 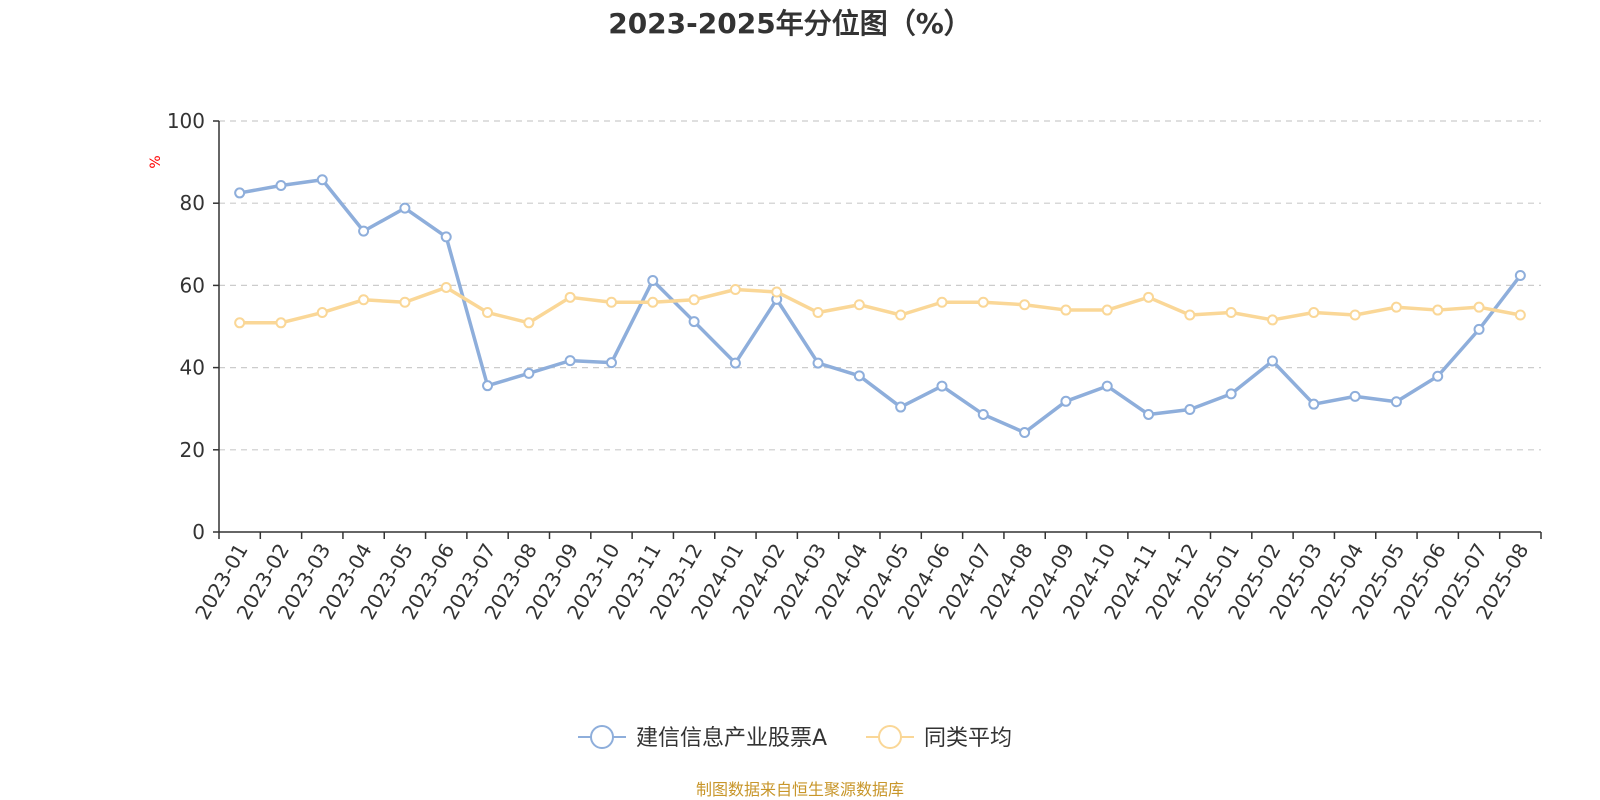 What do you see at coordinates (602, 737) in the screenshot?
I see `legend-series-1-marker` at bounding box center [602, 737].